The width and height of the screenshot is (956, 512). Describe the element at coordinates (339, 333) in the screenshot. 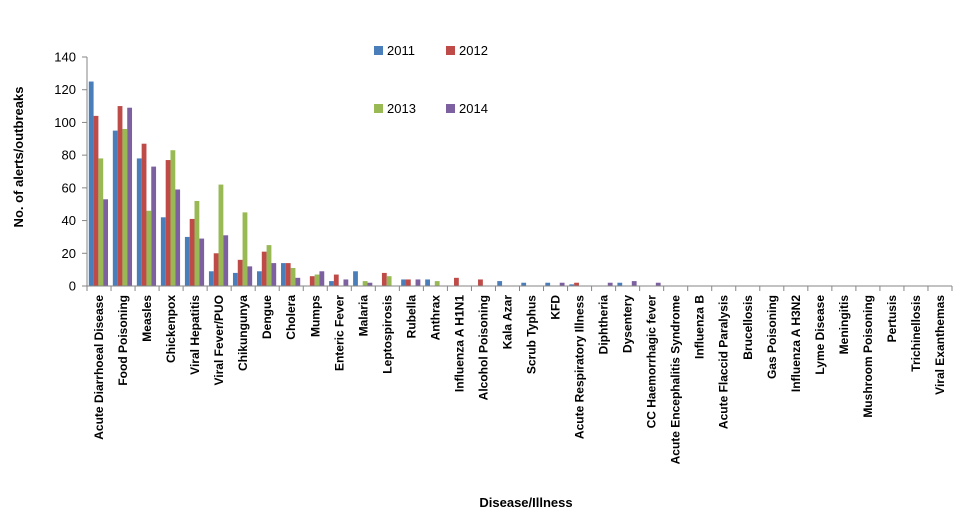

I see `x-tick-label: Enteric Fever` at that location.